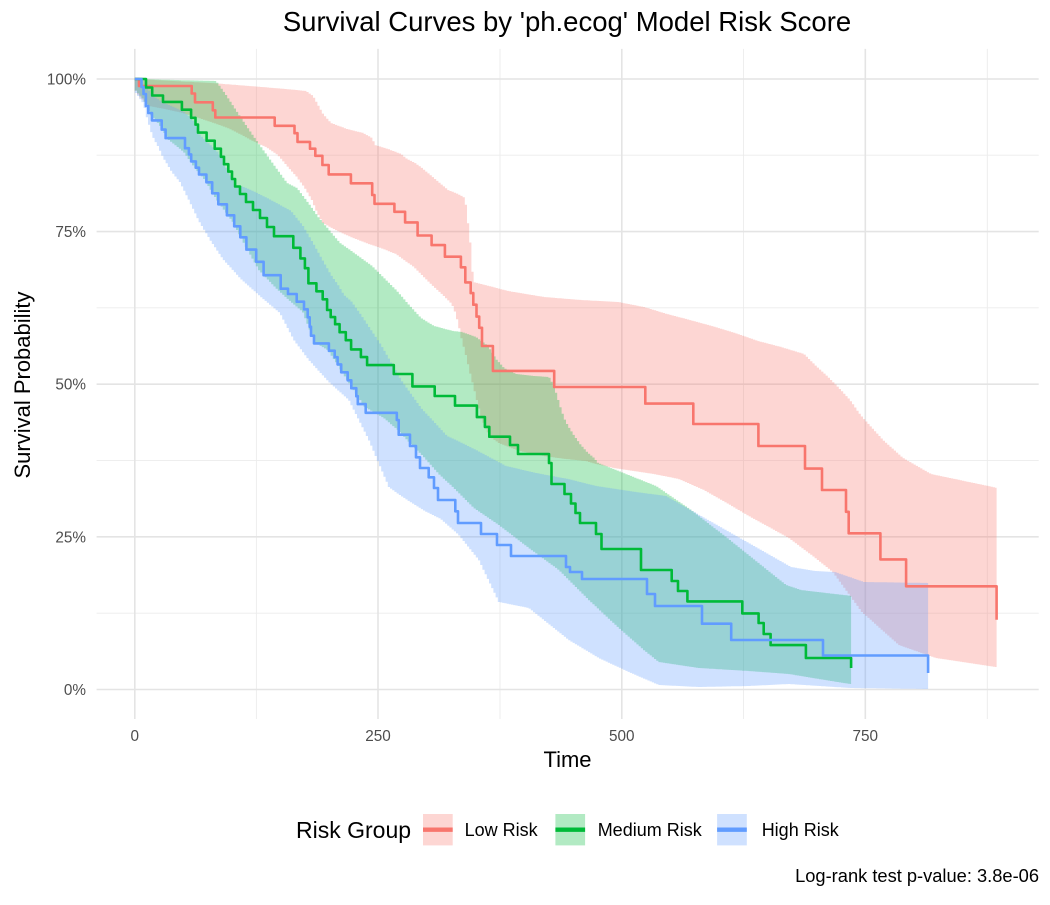 The width and height of the screenshot is (1050, 905). Describe the element at coordinates (135, 736) in the screenshot. I see `svg-text: 0` at that location.